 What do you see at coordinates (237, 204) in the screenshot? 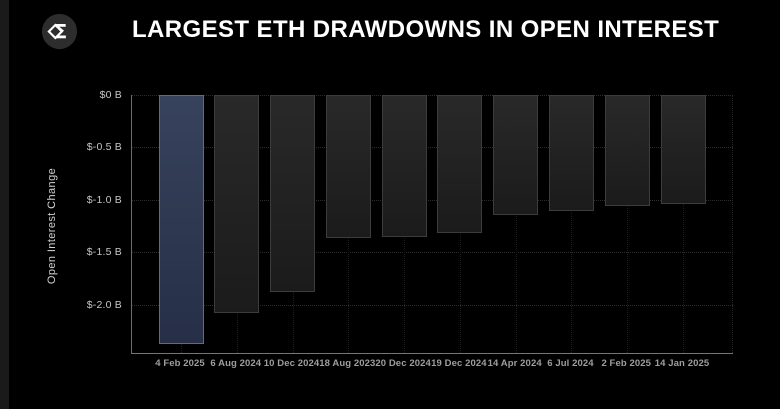
I see `bar-6-aug-2024` at bounding box center [237, 204].